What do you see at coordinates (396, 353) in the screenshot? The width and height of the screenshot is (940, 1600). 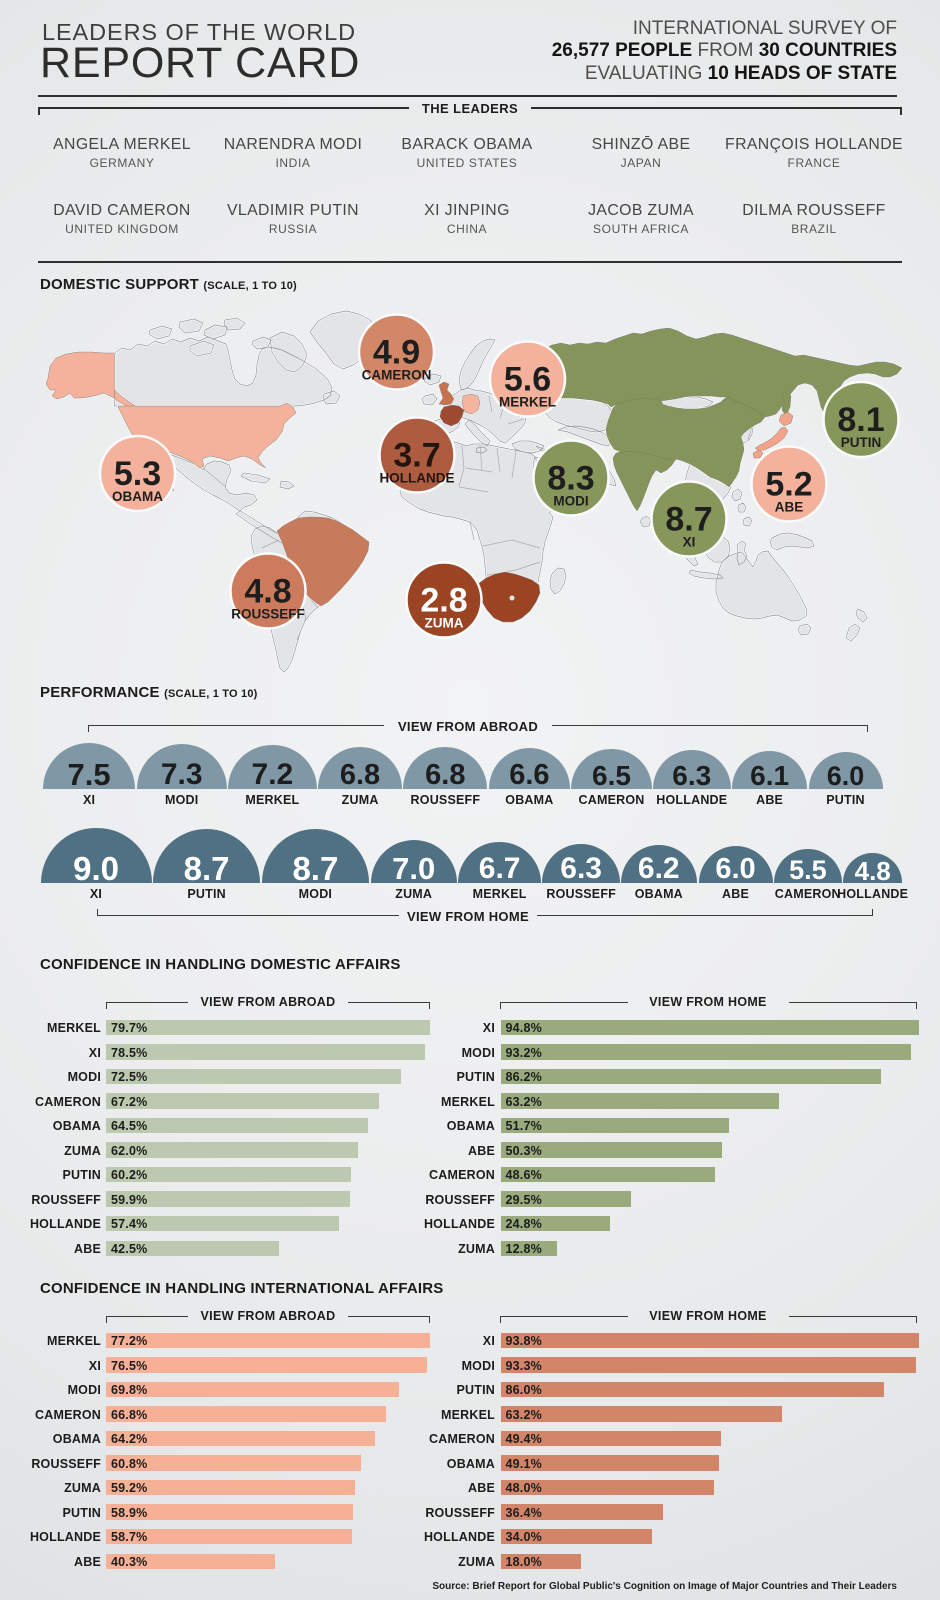 I see `svg-text: 4.9` at bounding box center [396, 353].